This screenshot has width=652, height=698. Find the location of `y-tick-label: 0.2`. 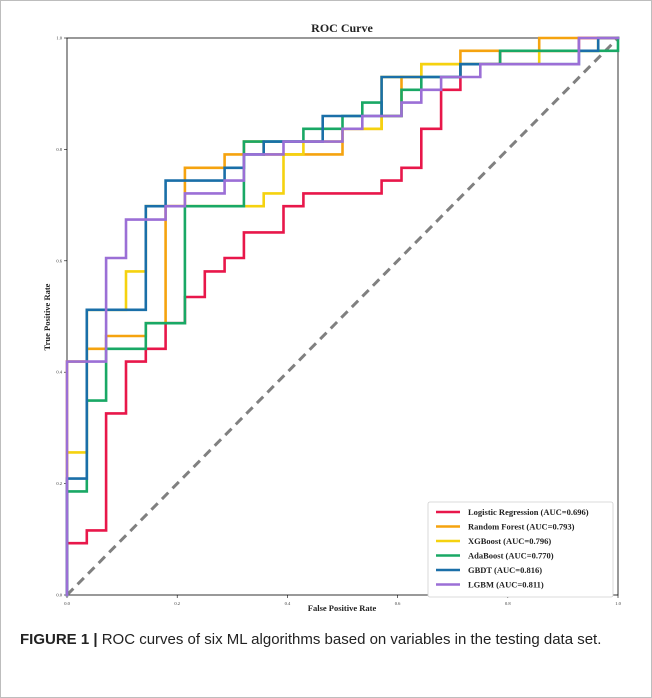

y-tick-label: 0.2 is located at coordinates (59, 483).